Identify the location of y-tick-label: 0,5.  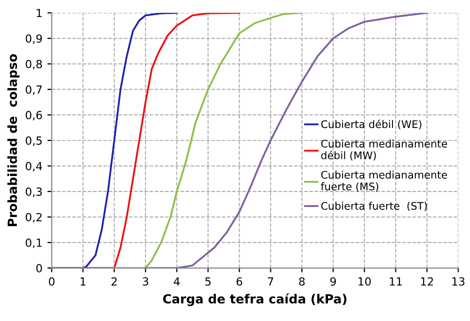
(34, 141).